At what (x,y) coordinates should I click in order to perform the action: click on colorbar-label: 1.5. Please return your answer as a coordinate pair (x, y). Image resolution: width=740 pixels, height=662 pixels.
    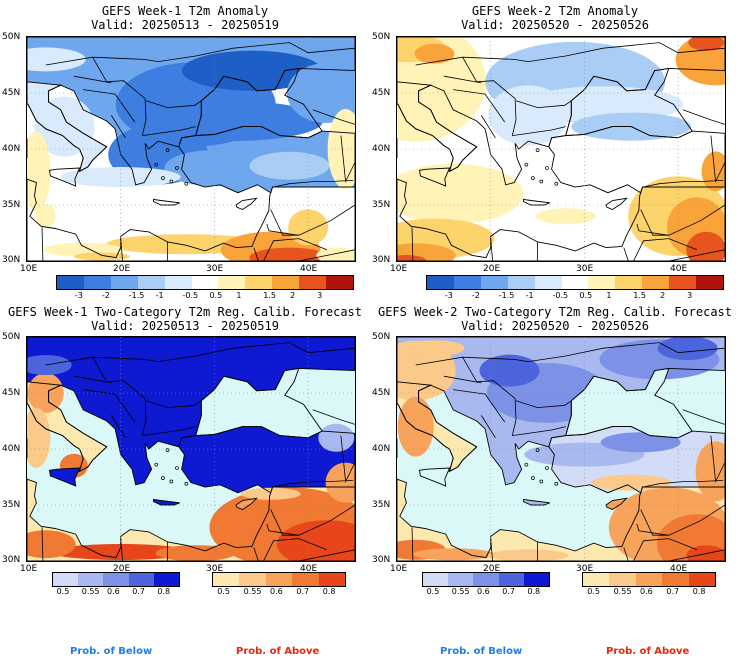
    Looking at the image, I should click on (269, 295).